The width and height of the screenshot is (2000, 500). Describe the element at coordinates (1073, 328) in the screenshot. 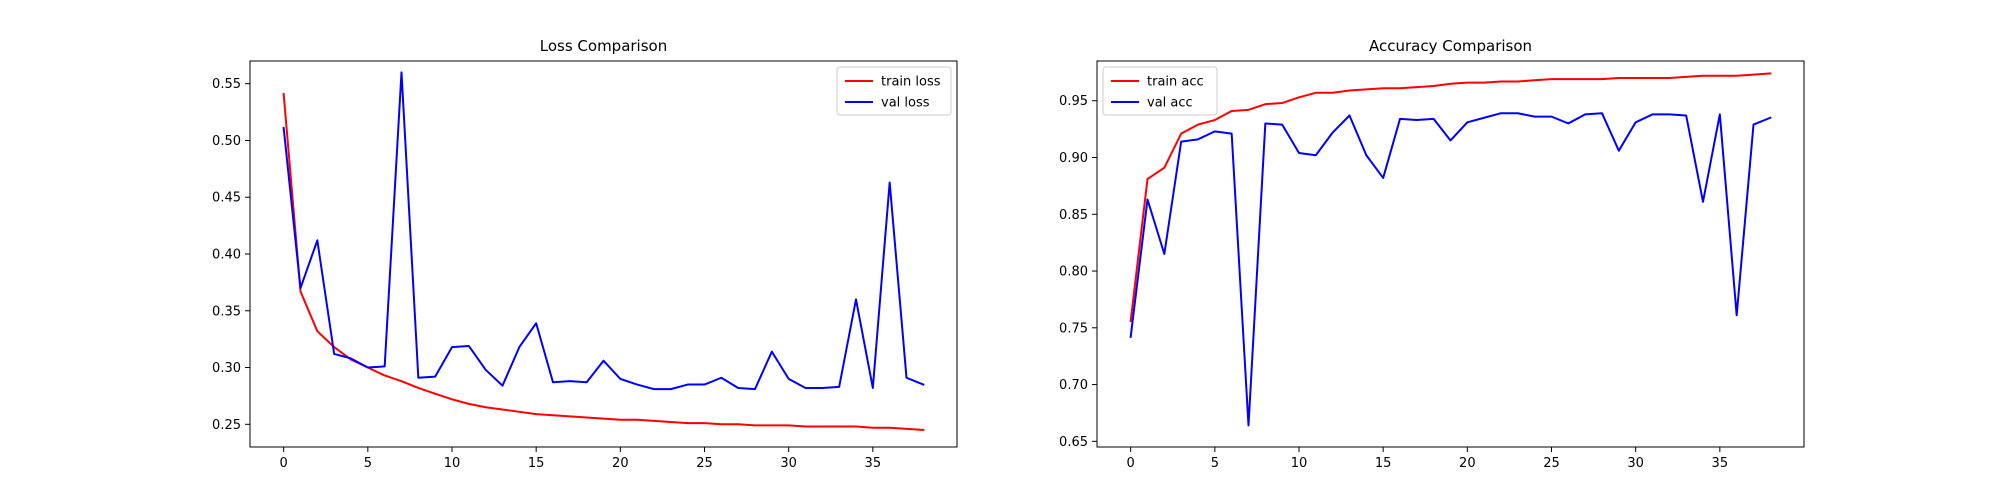

I see `chart-1-accuracy-comparison-y-tick-label: 0.75` at that location.